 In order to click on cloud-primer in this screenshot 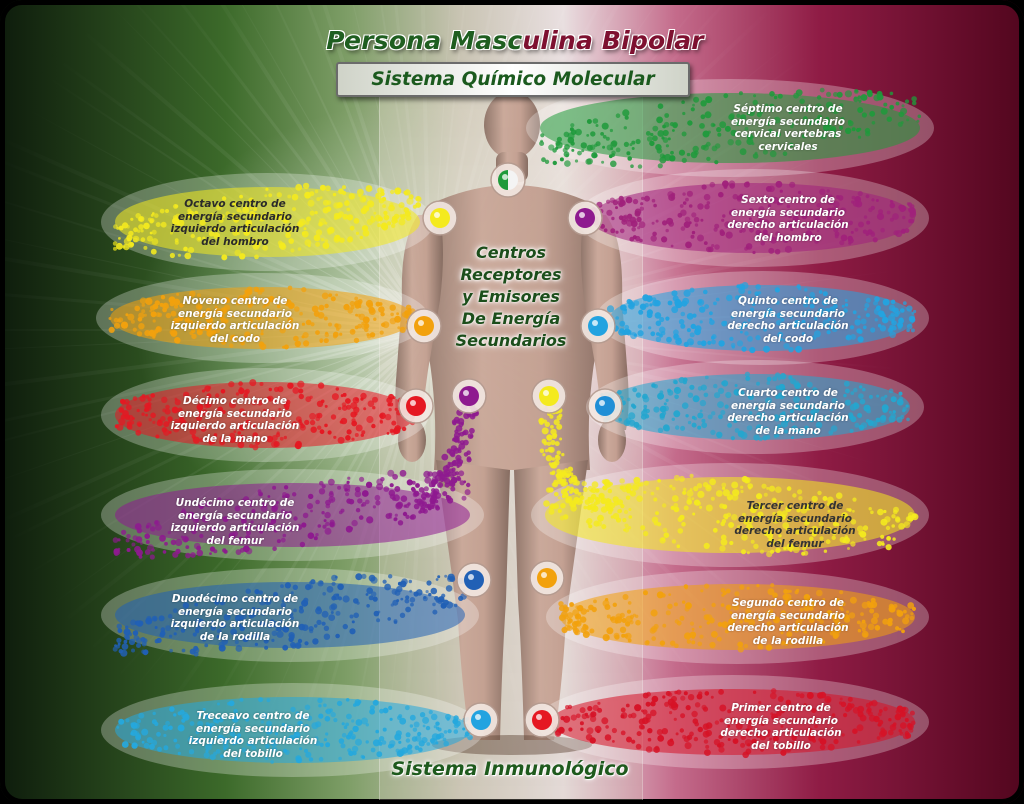, I will do `click(732, 722)`.